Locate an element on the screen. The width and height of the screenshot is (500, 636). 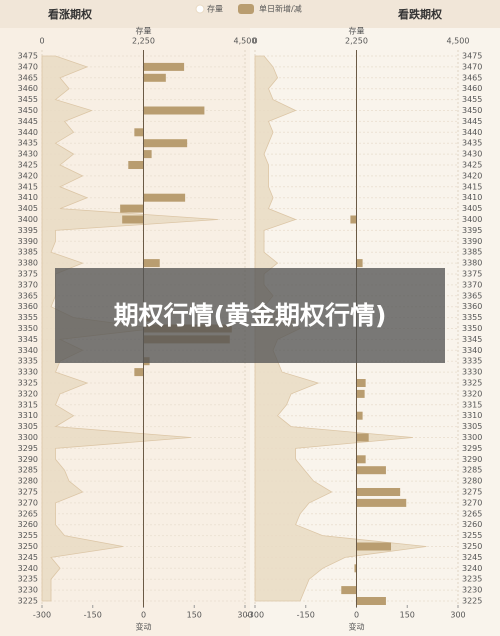
y-tick-label: 3260 is located at coordinates (28, 524).